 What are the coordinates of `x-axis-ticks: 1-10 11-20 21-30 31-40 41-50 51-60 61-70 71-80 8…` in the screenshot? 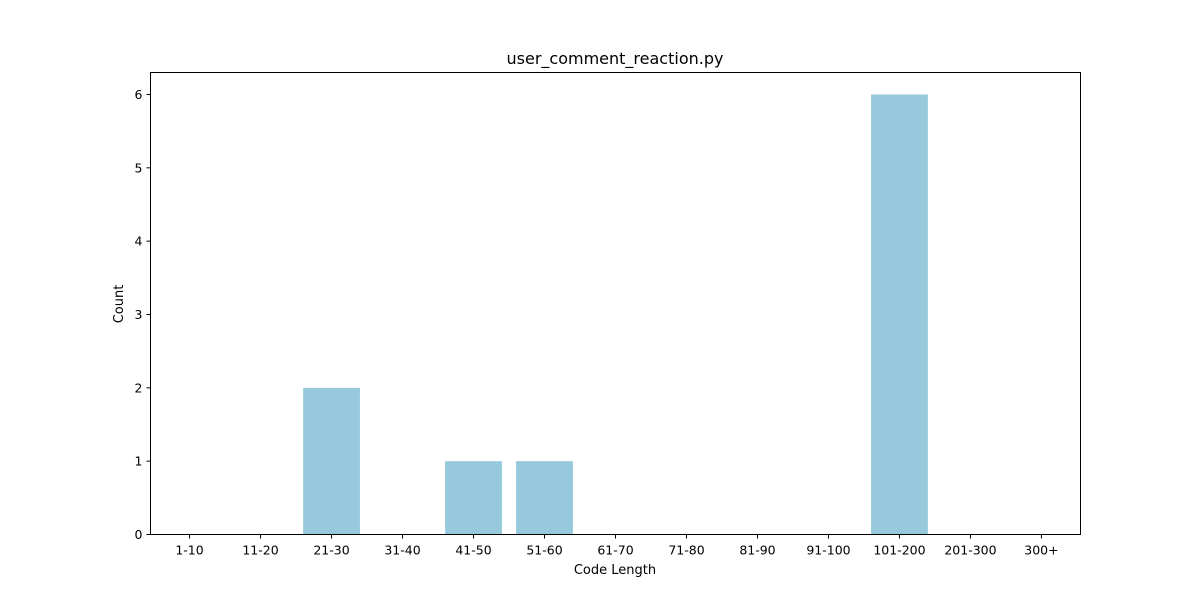 It's located at (617, 546).